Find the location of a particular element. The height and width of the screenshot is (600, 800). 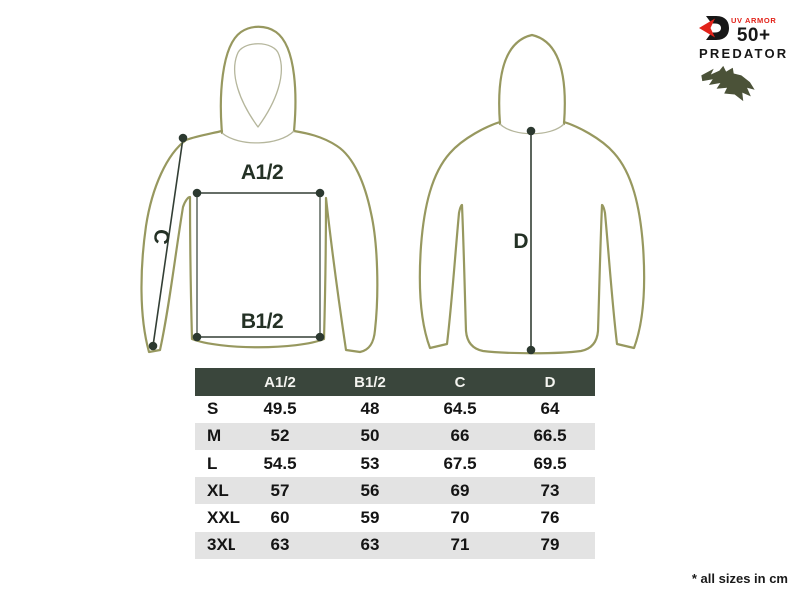

table-cell: 54.5 is located at coordinates (280, 463).